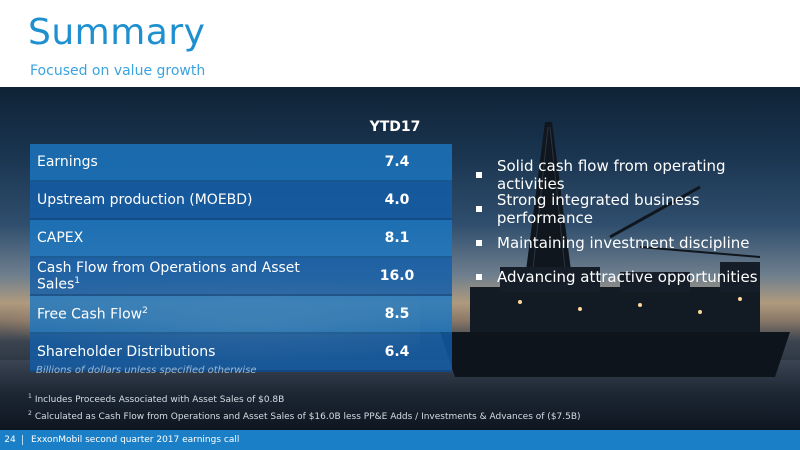 The height and width of the screenshot is (450, 800). Describe the element at coordinates (623, 243) in the screenshot. I see `bullet-text: Maintaining investment discipline` at that location.